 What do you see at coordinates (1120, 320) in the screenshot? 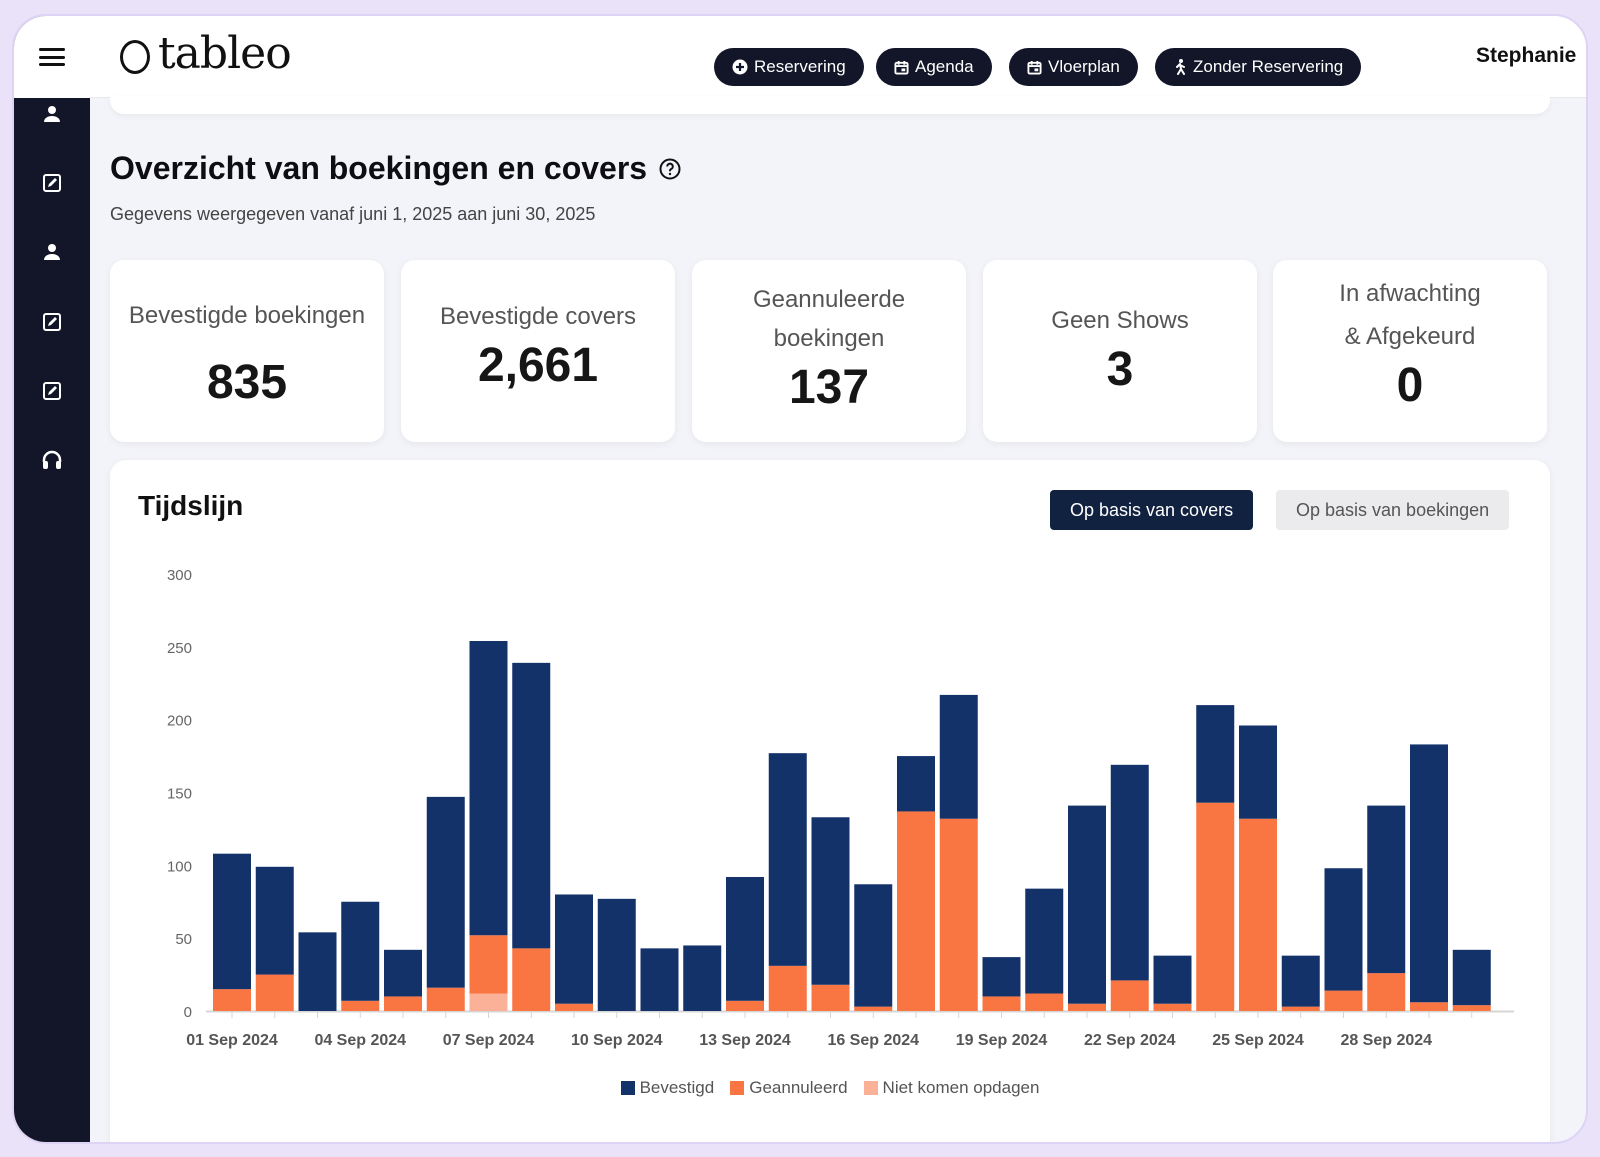
I see `stat-label: Geen Shows` at bounding box center [1120, 320].